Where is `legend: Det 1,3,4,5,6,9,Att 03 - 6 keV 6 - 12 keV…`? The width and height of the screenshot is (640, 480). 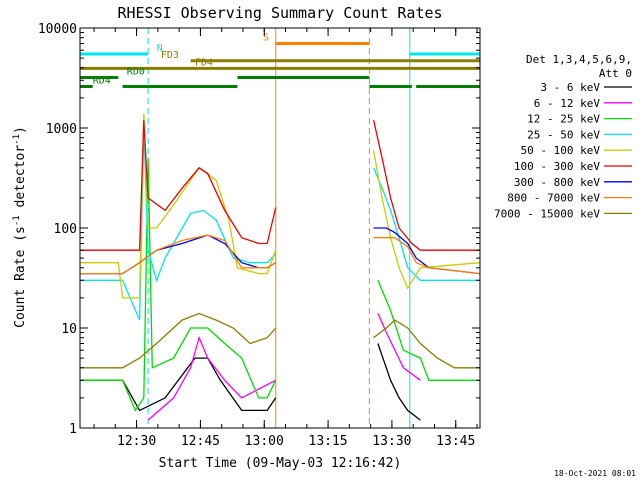 legend: Det 1,3,4,5,6,9,Att 03 - 6 keV 6 - 12 keV… is located at coordinates (563, 136).